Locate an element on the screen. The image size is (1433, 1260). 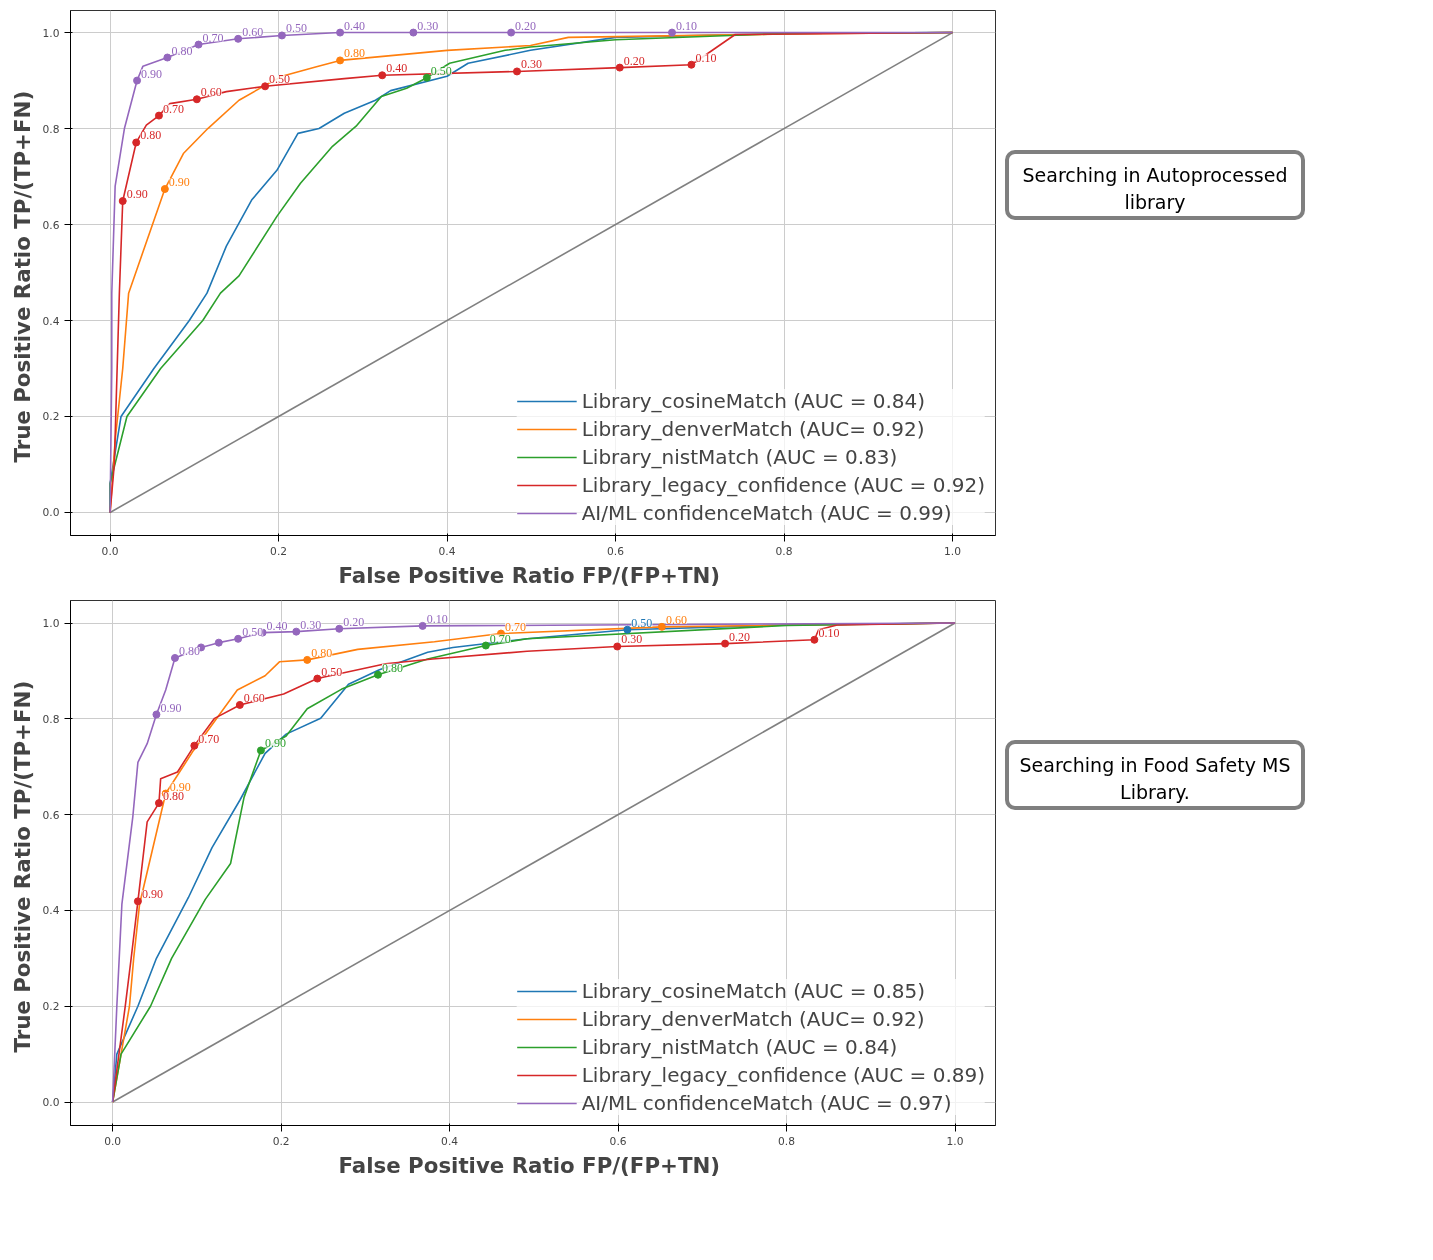
legend-label: Library_cosineMatch (AUC = 0.85) is located at coordinates (753, 991).